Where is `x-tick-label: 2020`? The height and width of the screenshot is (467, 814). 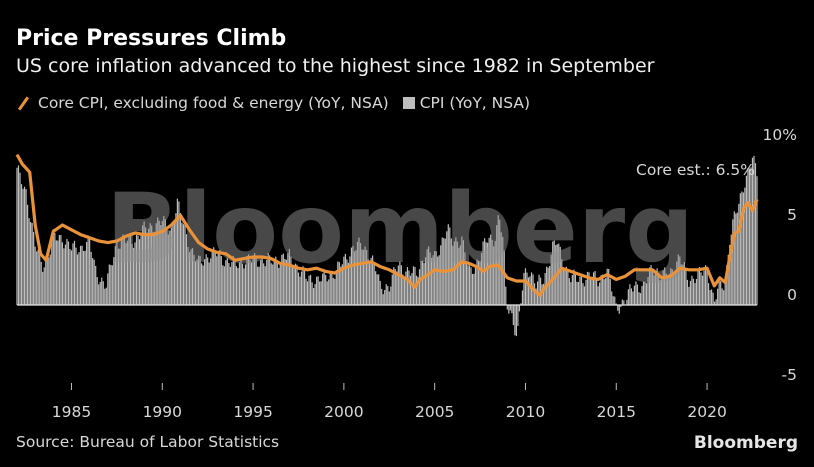
x-tick-label: 2020 is located at coordinates (706, 412).